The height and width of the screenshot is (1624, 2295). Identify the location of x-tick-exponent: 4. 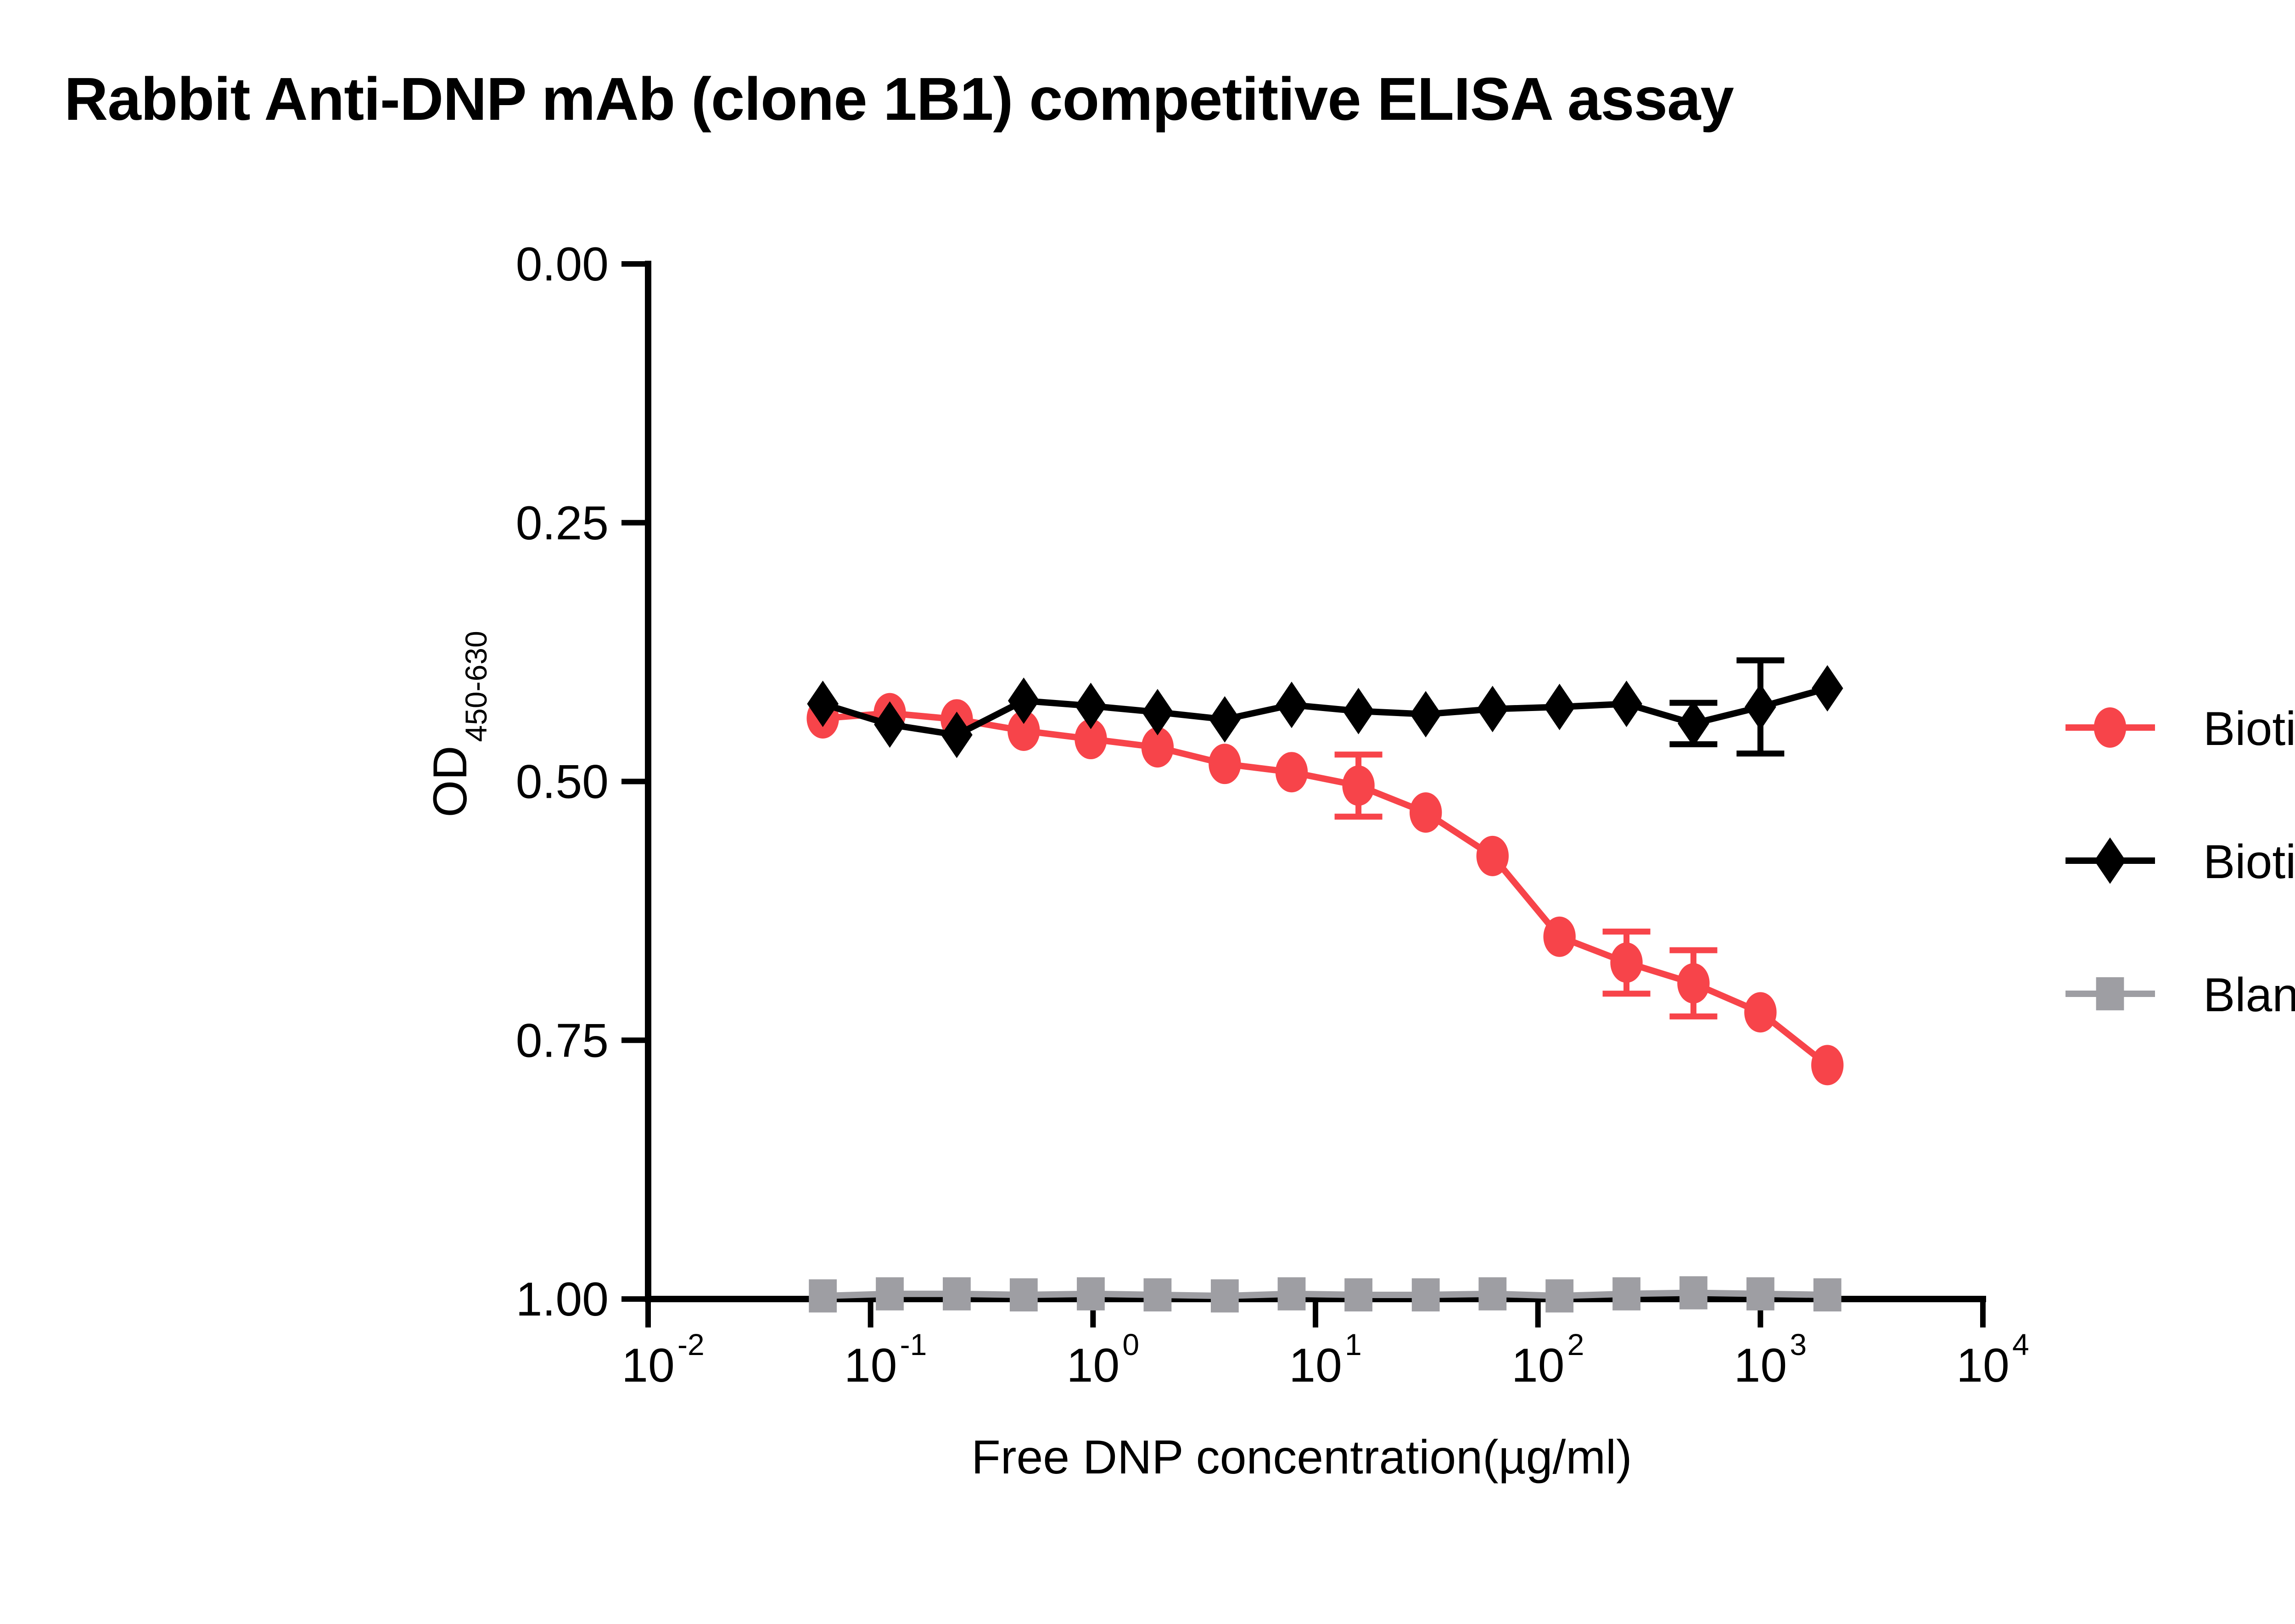
(2020, 1344).